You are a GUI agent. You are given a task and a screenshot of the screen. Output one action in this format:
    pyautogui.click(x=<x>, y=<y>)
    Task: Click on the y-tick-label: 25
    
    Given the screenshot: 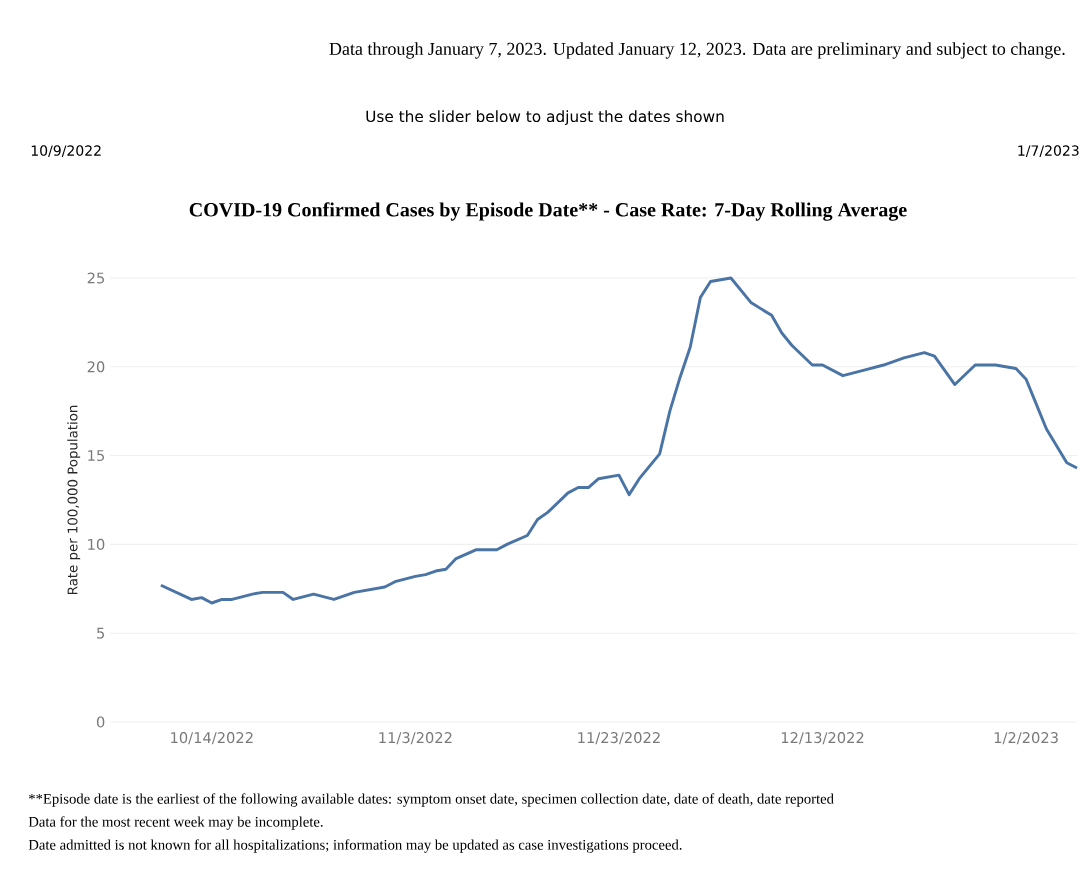 What is the action you would take?
    pyautogui.click(x=96, y=278)
    